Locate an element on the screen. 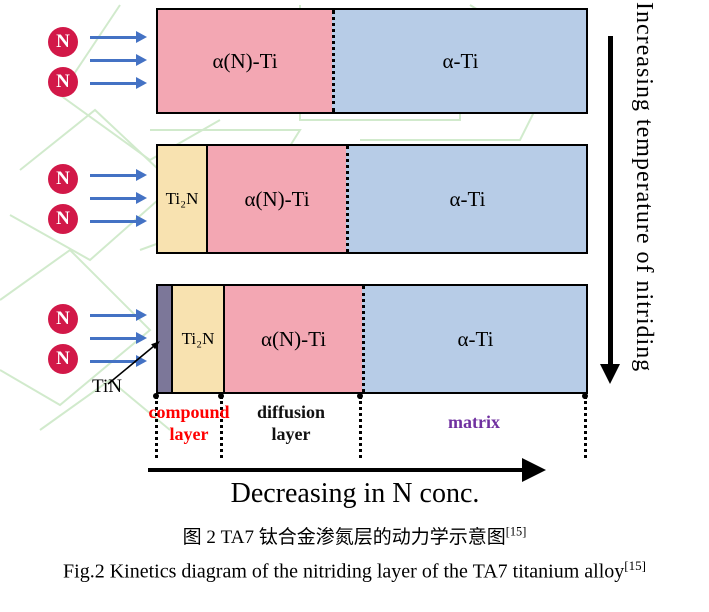 Image resolution: width=709 pixels, height=612 pixels. n-concentration-arrowhead-icon is located at coordinates (534, 470).